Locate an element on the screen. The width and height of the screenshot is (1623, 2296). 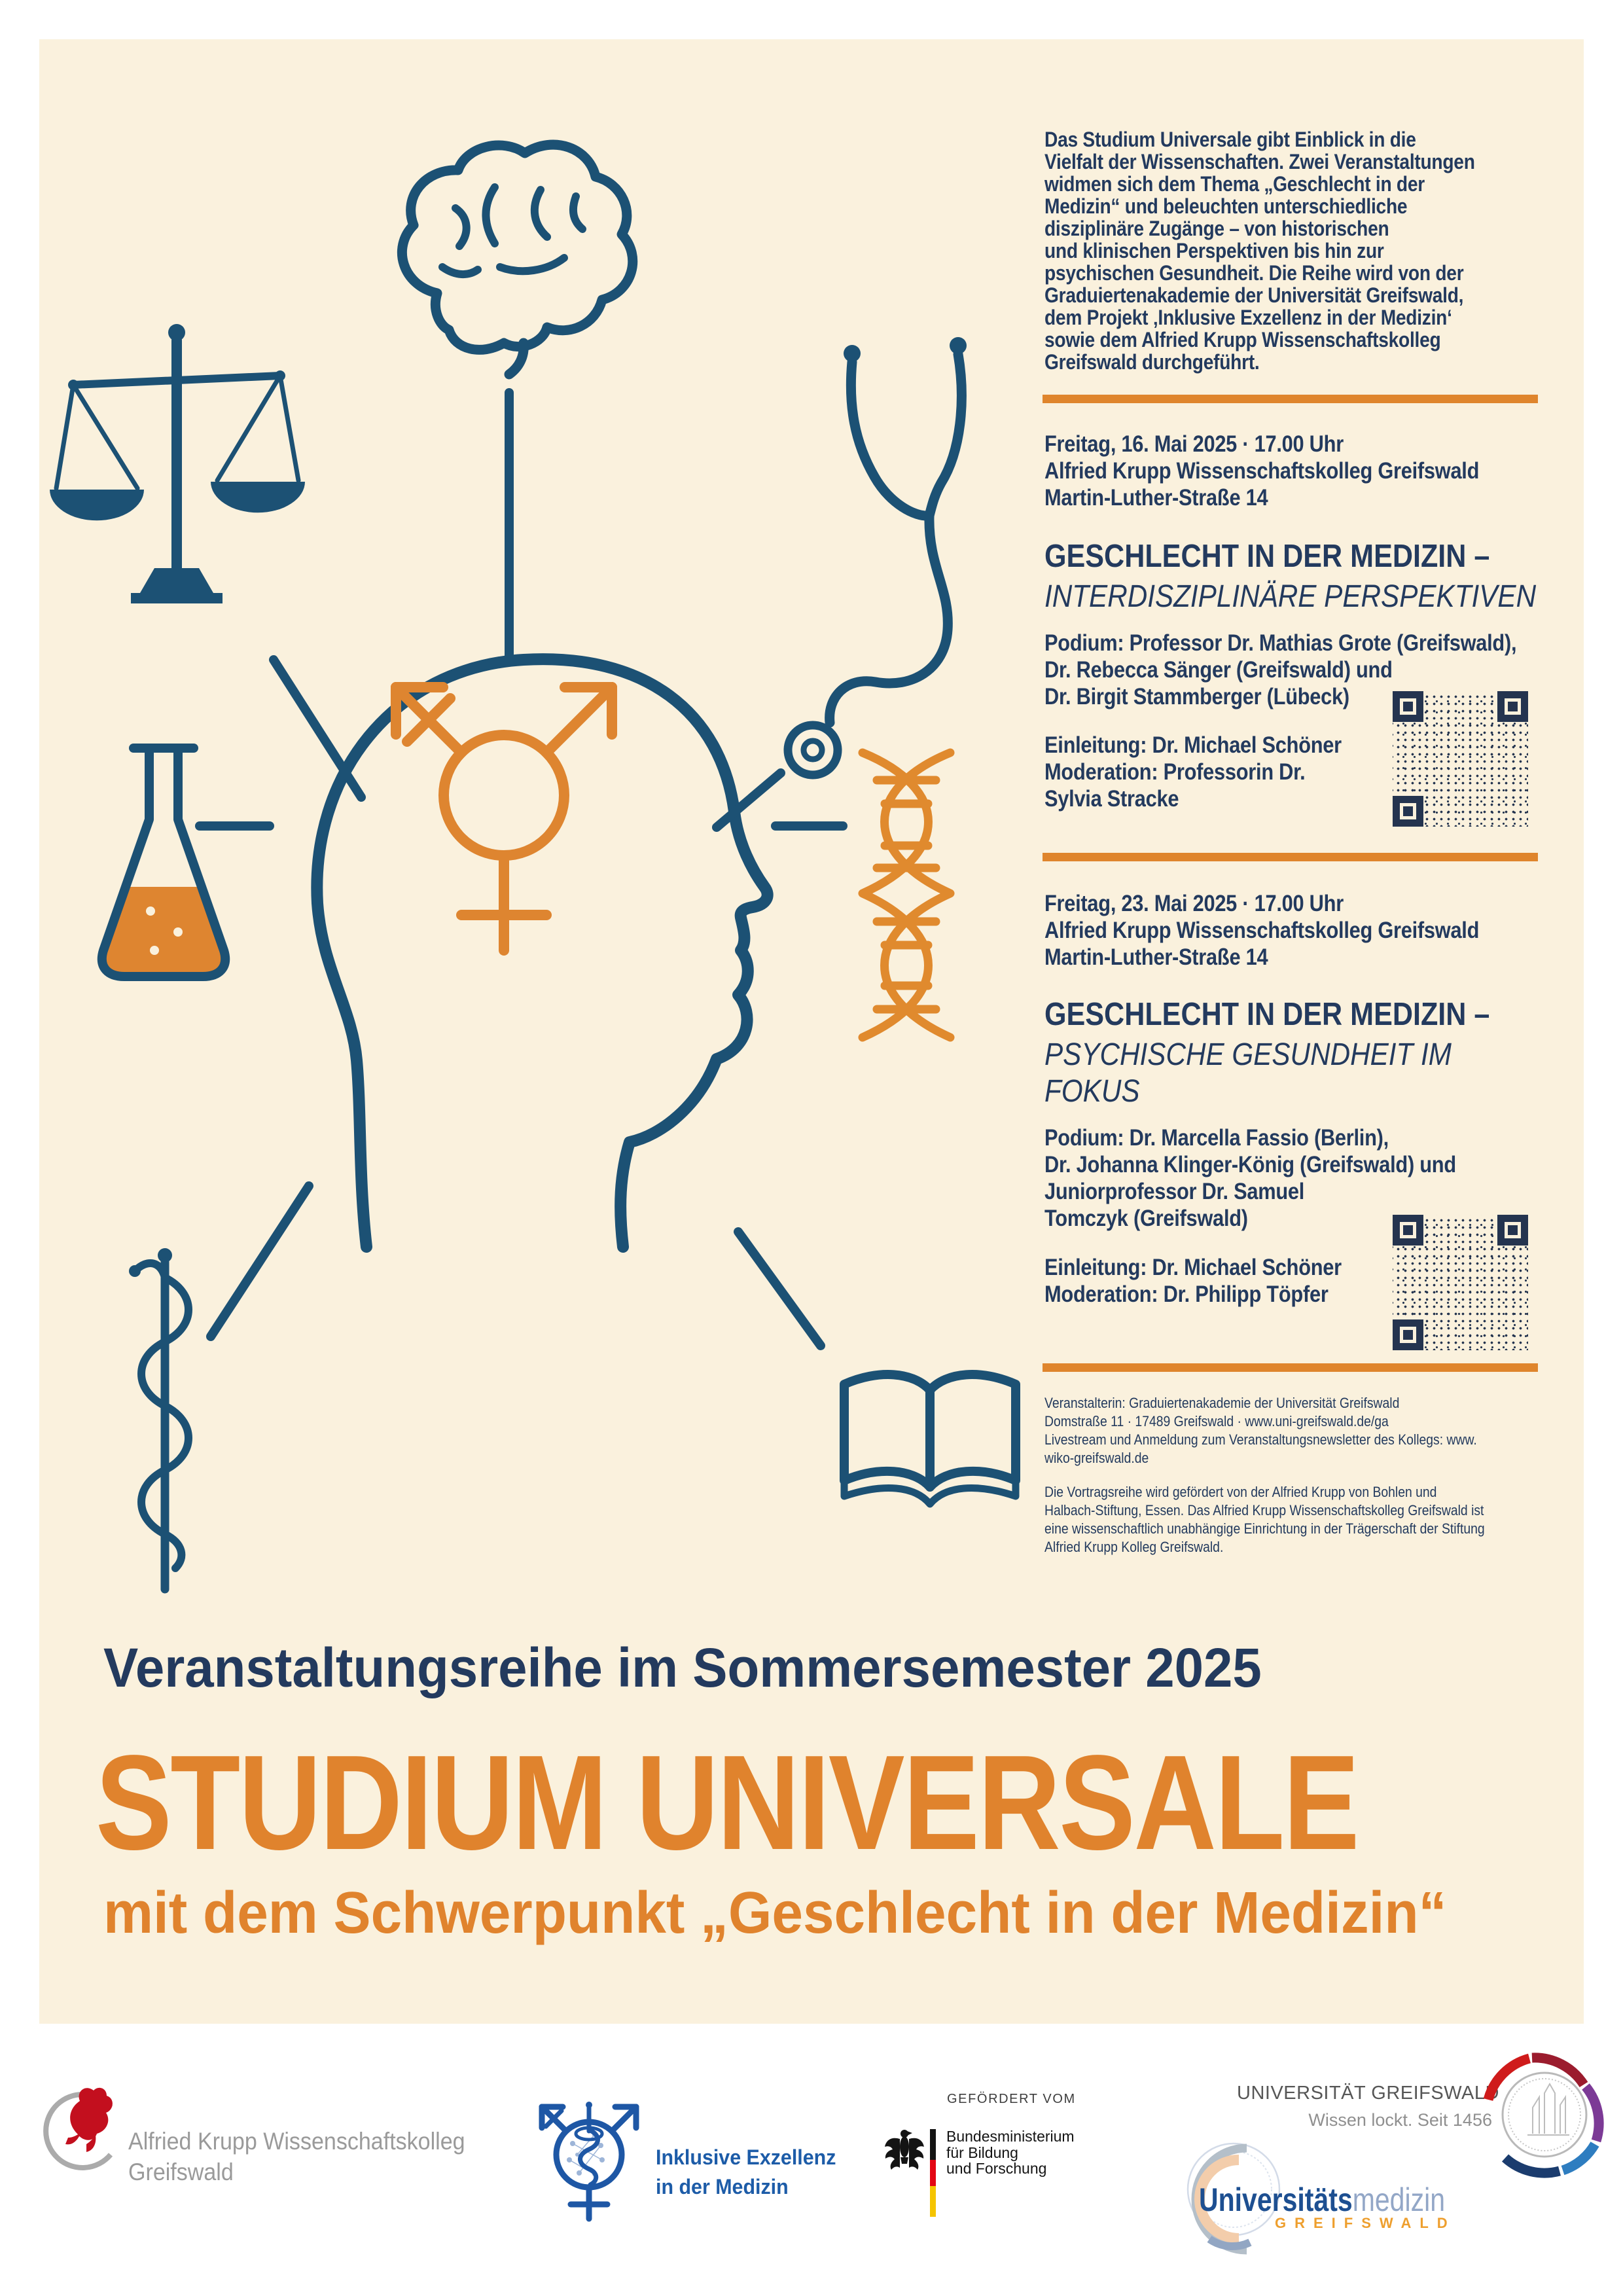
laboratory-flask-icon is located at coordinates (163, 862).